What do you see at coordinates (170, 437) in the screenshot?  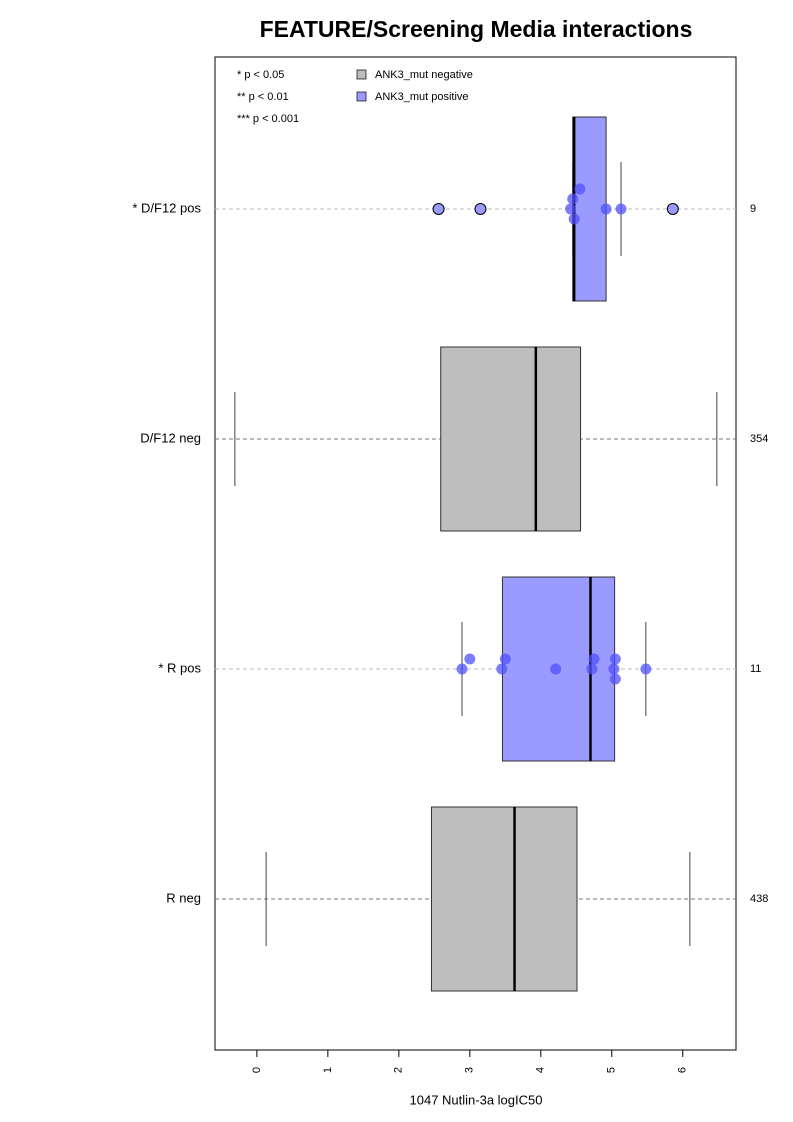 I see `group-label: D/F12 neg` at bounding box center [170, 437].